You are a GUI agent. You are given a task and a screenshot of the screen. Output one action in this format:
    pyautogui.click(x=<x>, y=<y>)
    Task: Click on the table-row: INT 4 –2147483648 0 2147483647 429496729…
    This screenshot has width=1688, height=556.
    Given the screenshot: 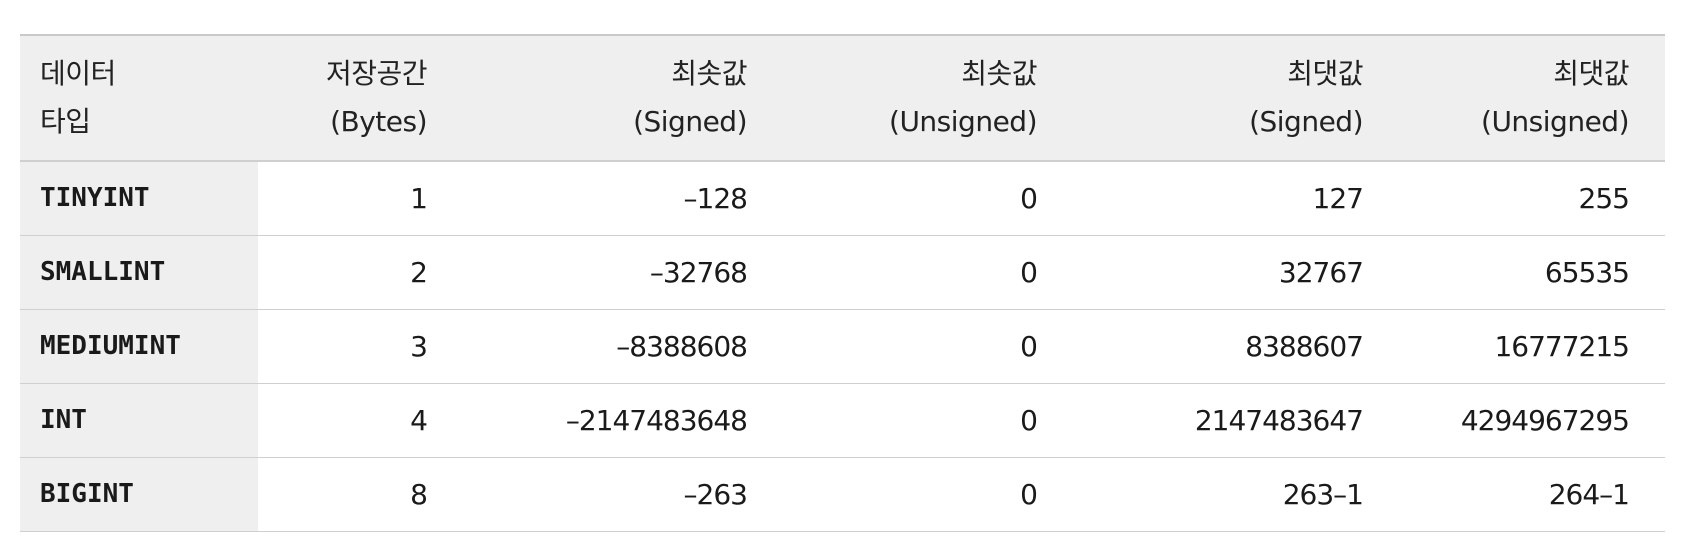 What is the action you would take?
    pyautogui.click(x=842, y=420)
    